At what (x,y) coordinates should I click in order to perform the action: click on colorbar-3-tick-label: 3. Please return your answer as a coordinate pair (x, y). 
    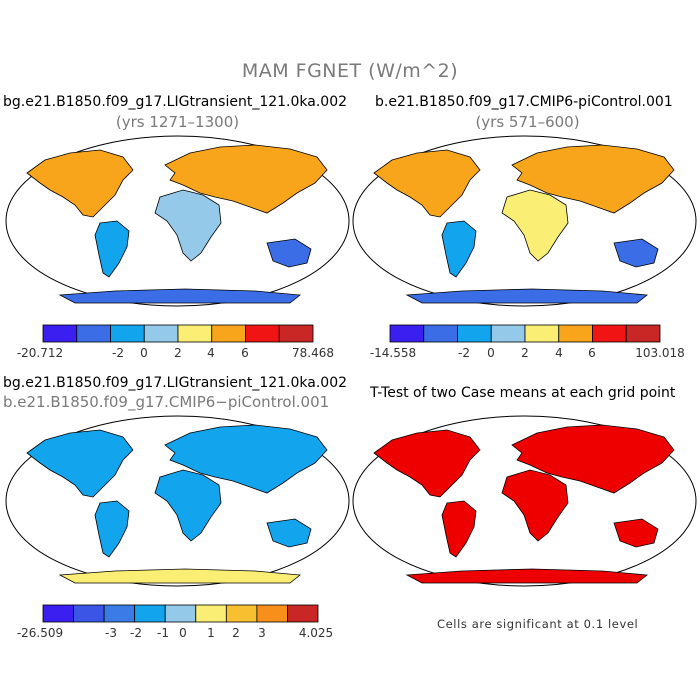
    Looking at the image, I should click on (262, 633).